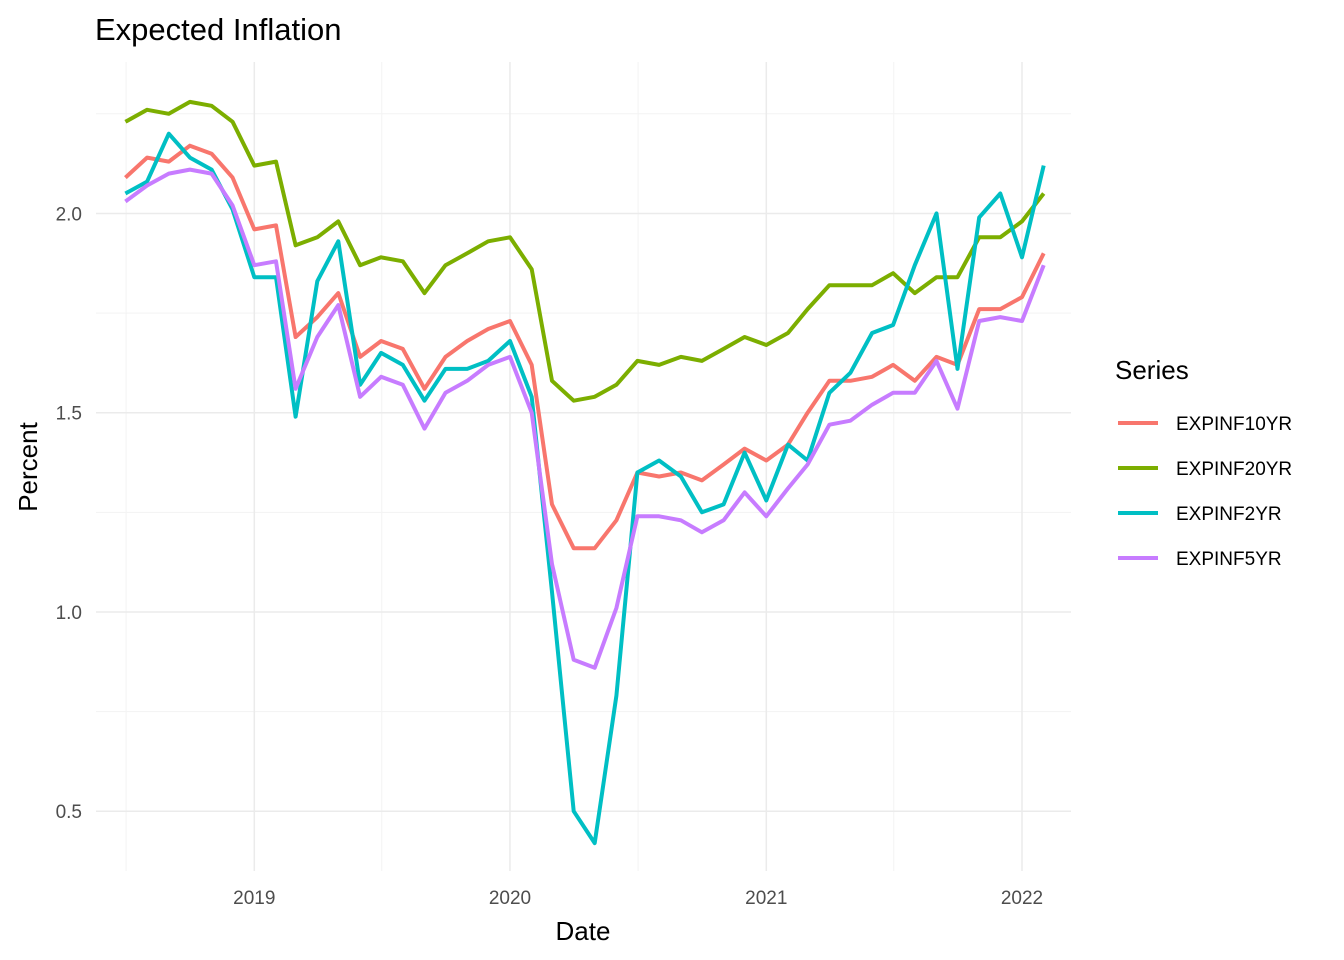 This screenshot has height=960, width=1344. What do you see at coordinates (69, 414) in the screenshot?
I see `y-tick-label: 1.5` at bounding box center [69, 414].